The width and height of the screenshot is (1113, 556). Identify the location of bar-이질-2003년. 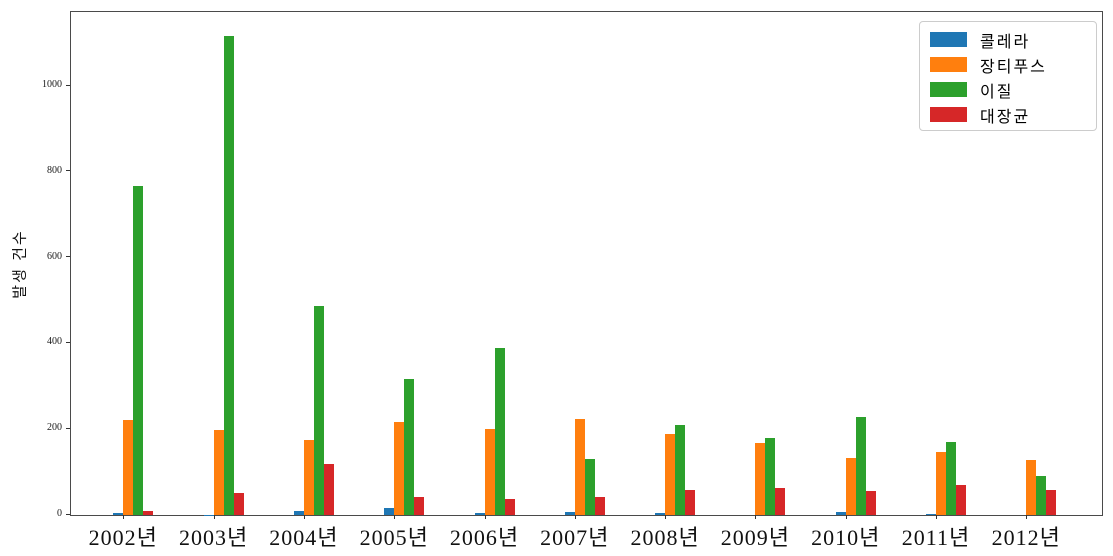
(228, 275).